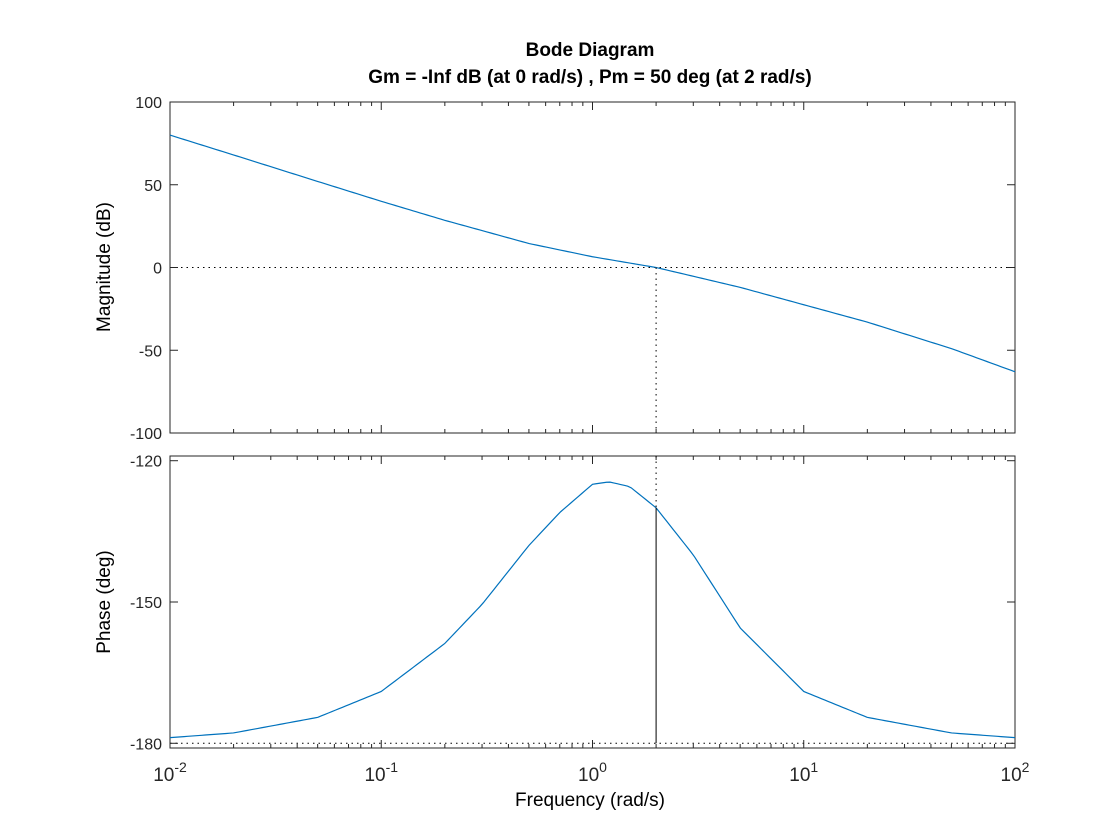 The height and width of the screenshot is (840, 1120). I want to click on magnitude-ytick-label: 0, so click(157, 269).